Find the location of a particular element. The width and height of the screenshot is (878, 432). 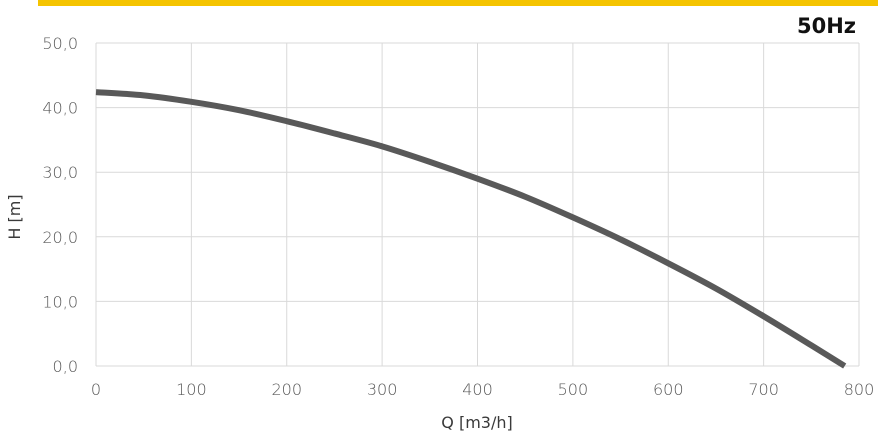

y-tick-label: 0,0 is located at coordinates (65, 366).